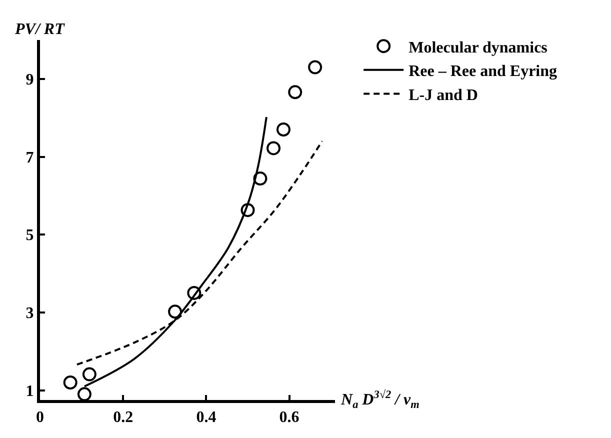 The width and height of the screenshot is (611, 438). What do you see at coordinates (40, 417) in the screenshot?
I see `x-tick-label: 0` at bounding box center [40, 417].